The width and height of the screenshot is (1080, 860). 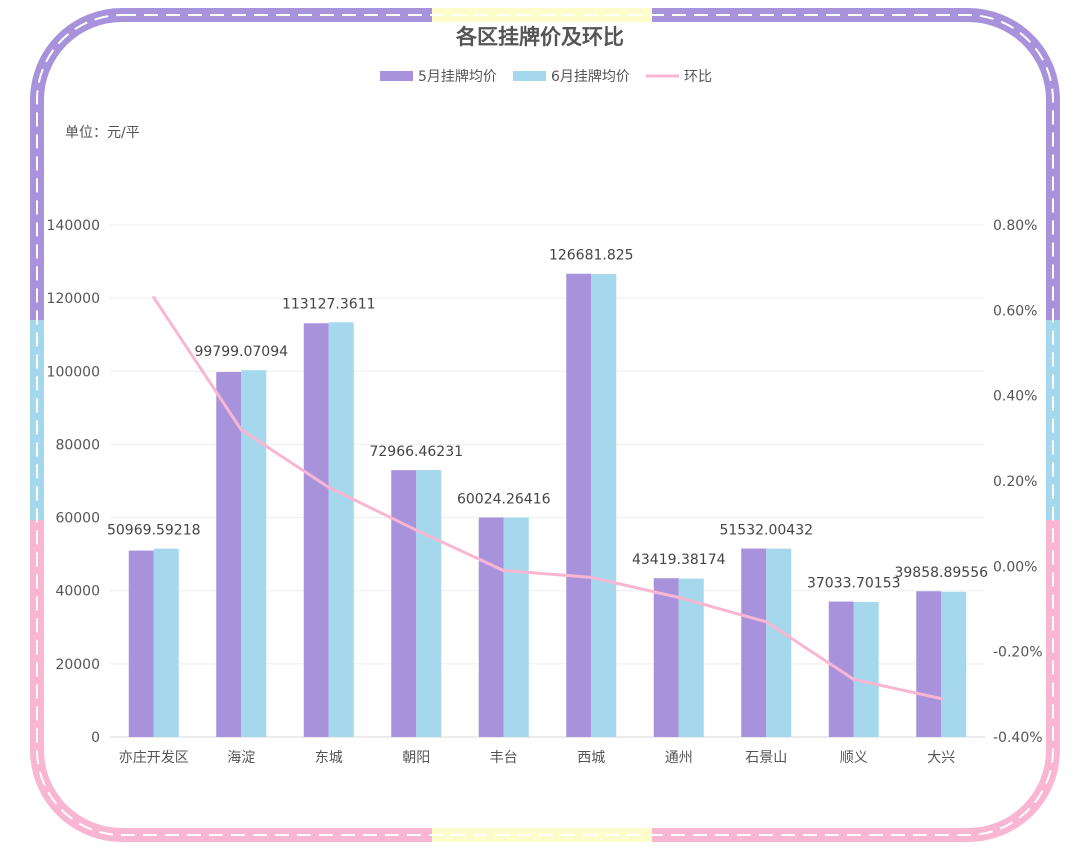 I want to click on legend-item: 6月挂牌均价, so click(x=571, y=76).